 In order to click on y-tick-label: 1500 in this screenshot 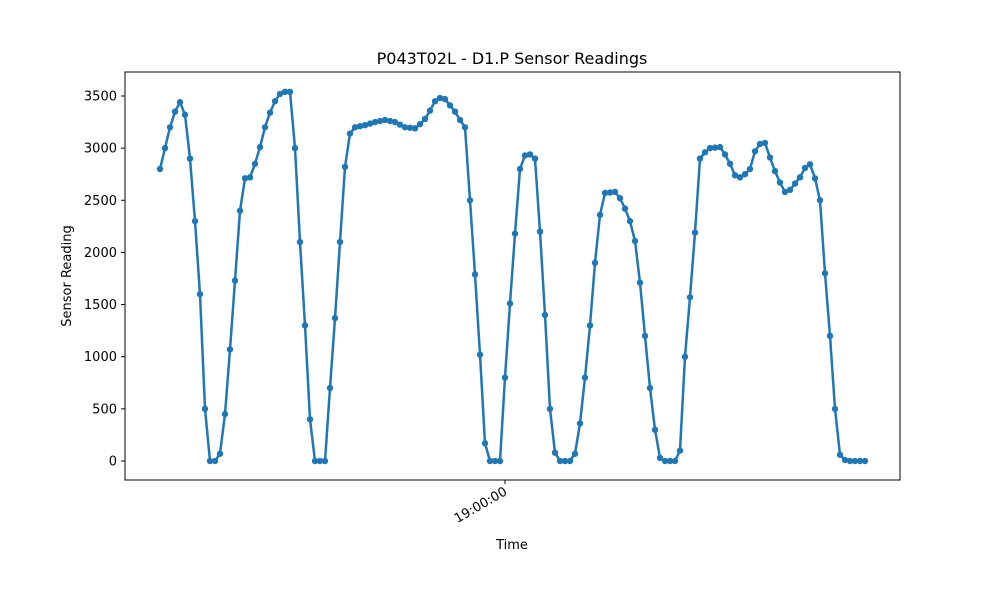, I will do `click(100, 305)`.